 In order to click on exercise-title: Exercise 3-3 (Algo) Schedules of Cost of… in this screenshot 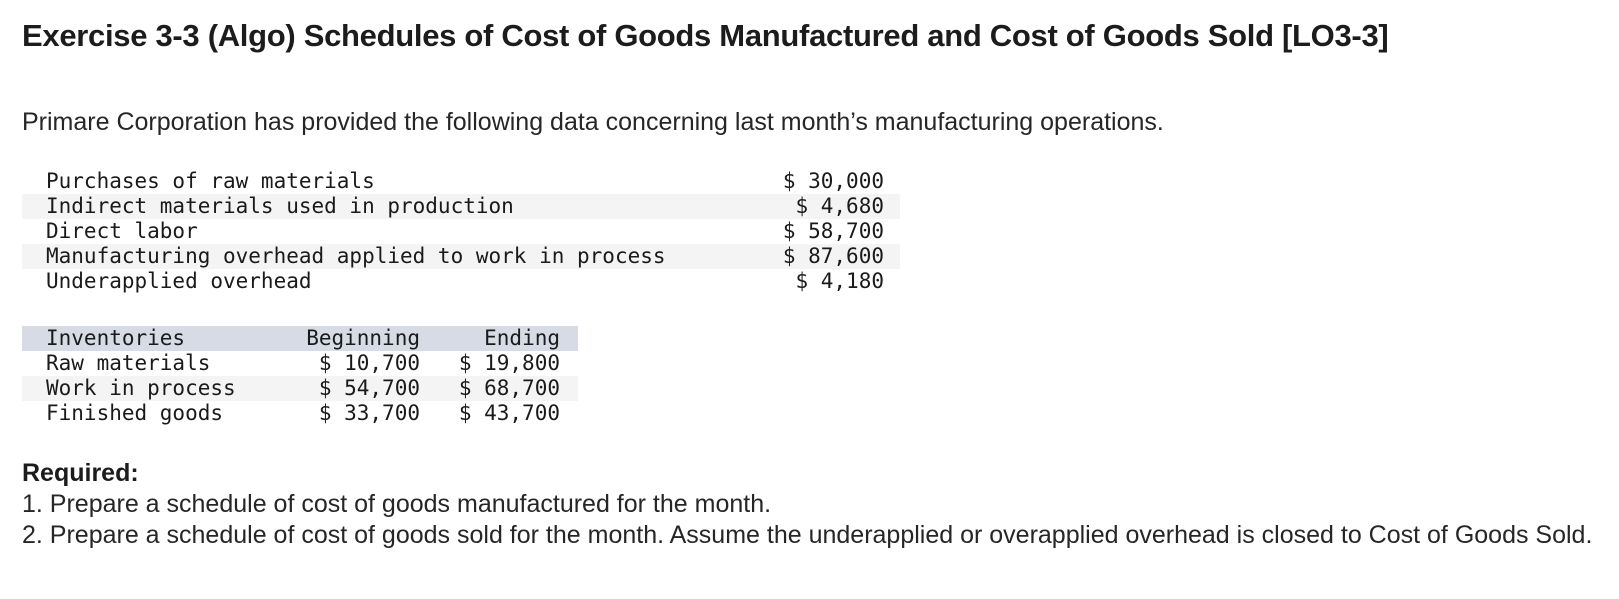, I will do `click(705, 35)`.